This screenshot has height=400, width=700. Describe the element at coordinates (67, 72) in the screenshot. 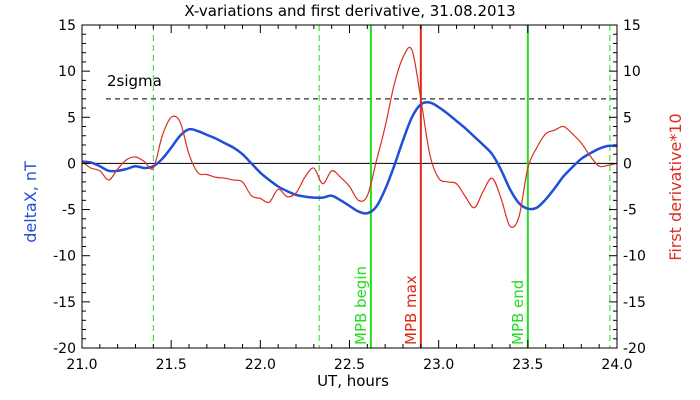

I see `y-tick-label-left: 10` at that location.